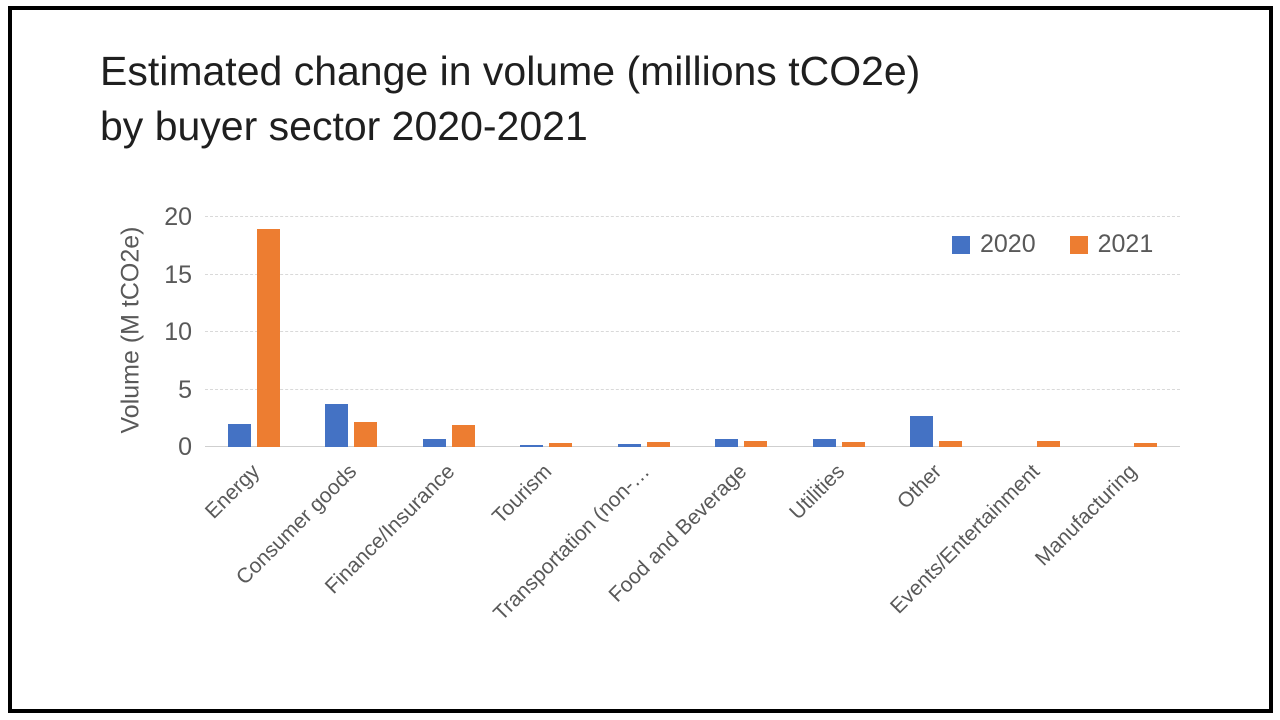  What do you see at coordinates (337, 425) in the screenshot?
I see `bar-2020-consumer-goods` at bounding box center [337, 425].